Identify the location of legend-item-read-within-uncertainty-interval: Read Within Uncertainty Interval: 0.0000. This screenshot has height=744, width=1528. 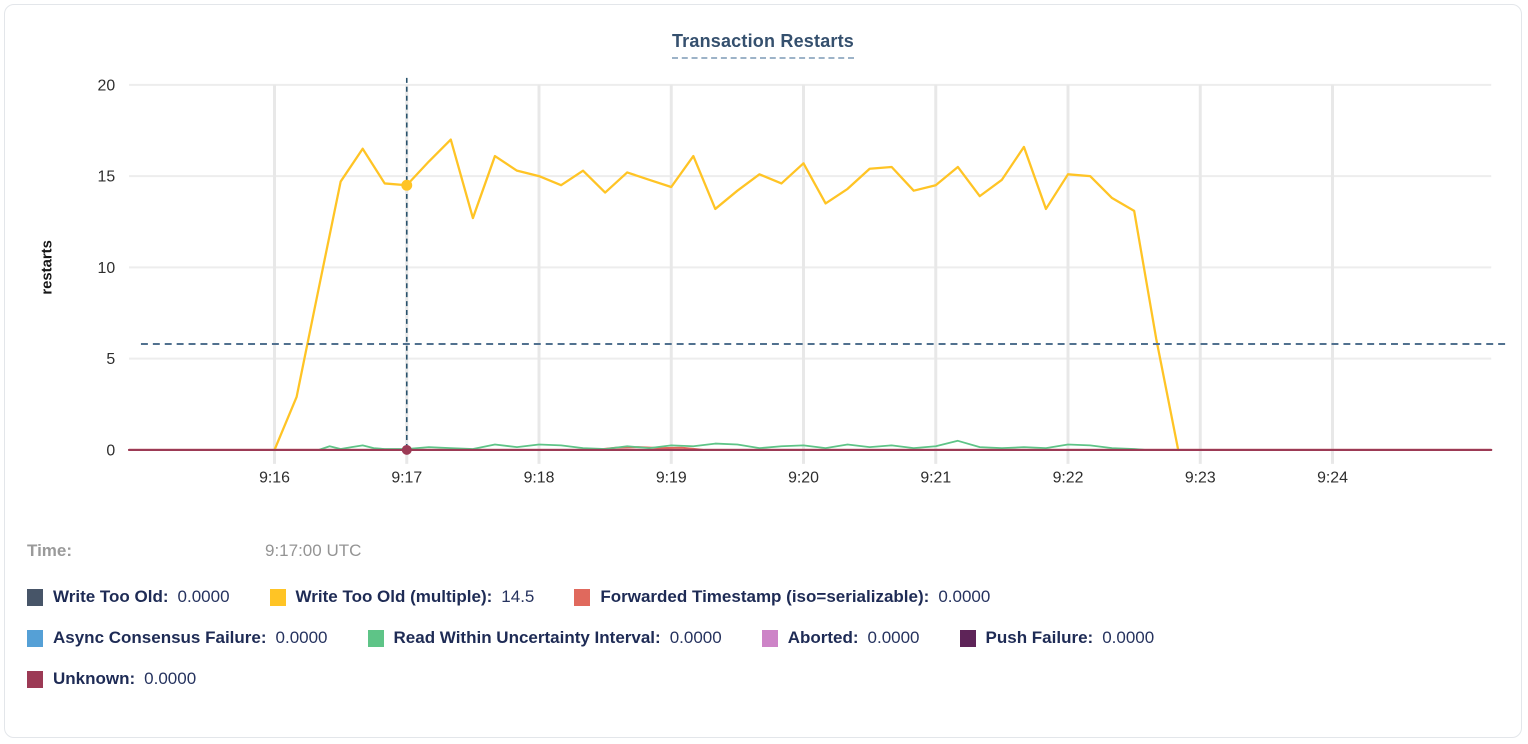
(544, 638).